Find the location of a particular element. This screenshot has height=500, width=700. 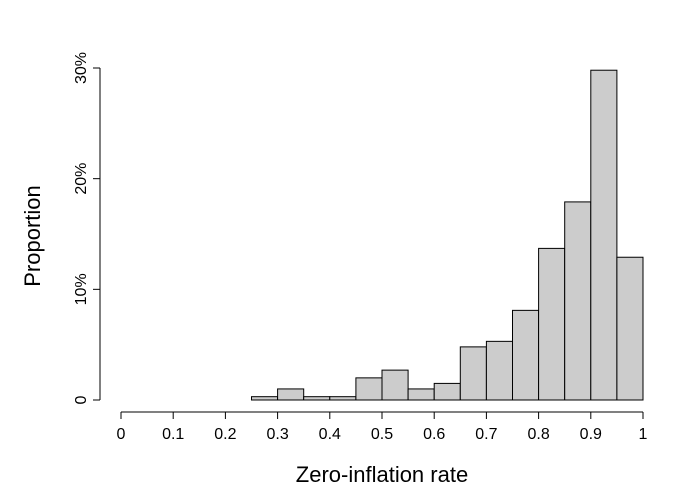

x-tick-label: 0.4 is located at coordinates (330, 434).